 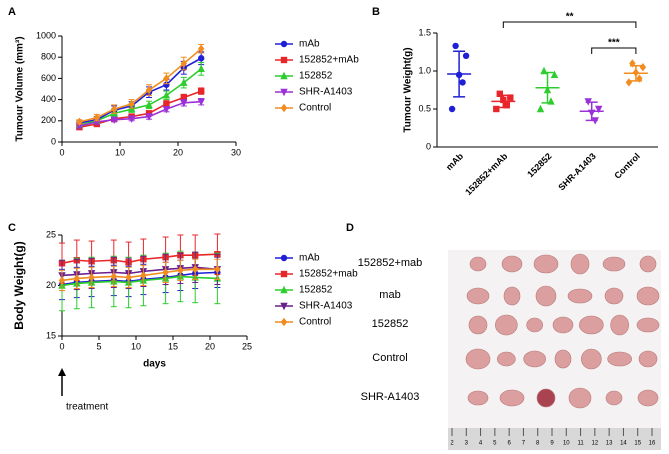 I want to click on x-tick-label: 152852+mAb, so click(x=486, y=174).